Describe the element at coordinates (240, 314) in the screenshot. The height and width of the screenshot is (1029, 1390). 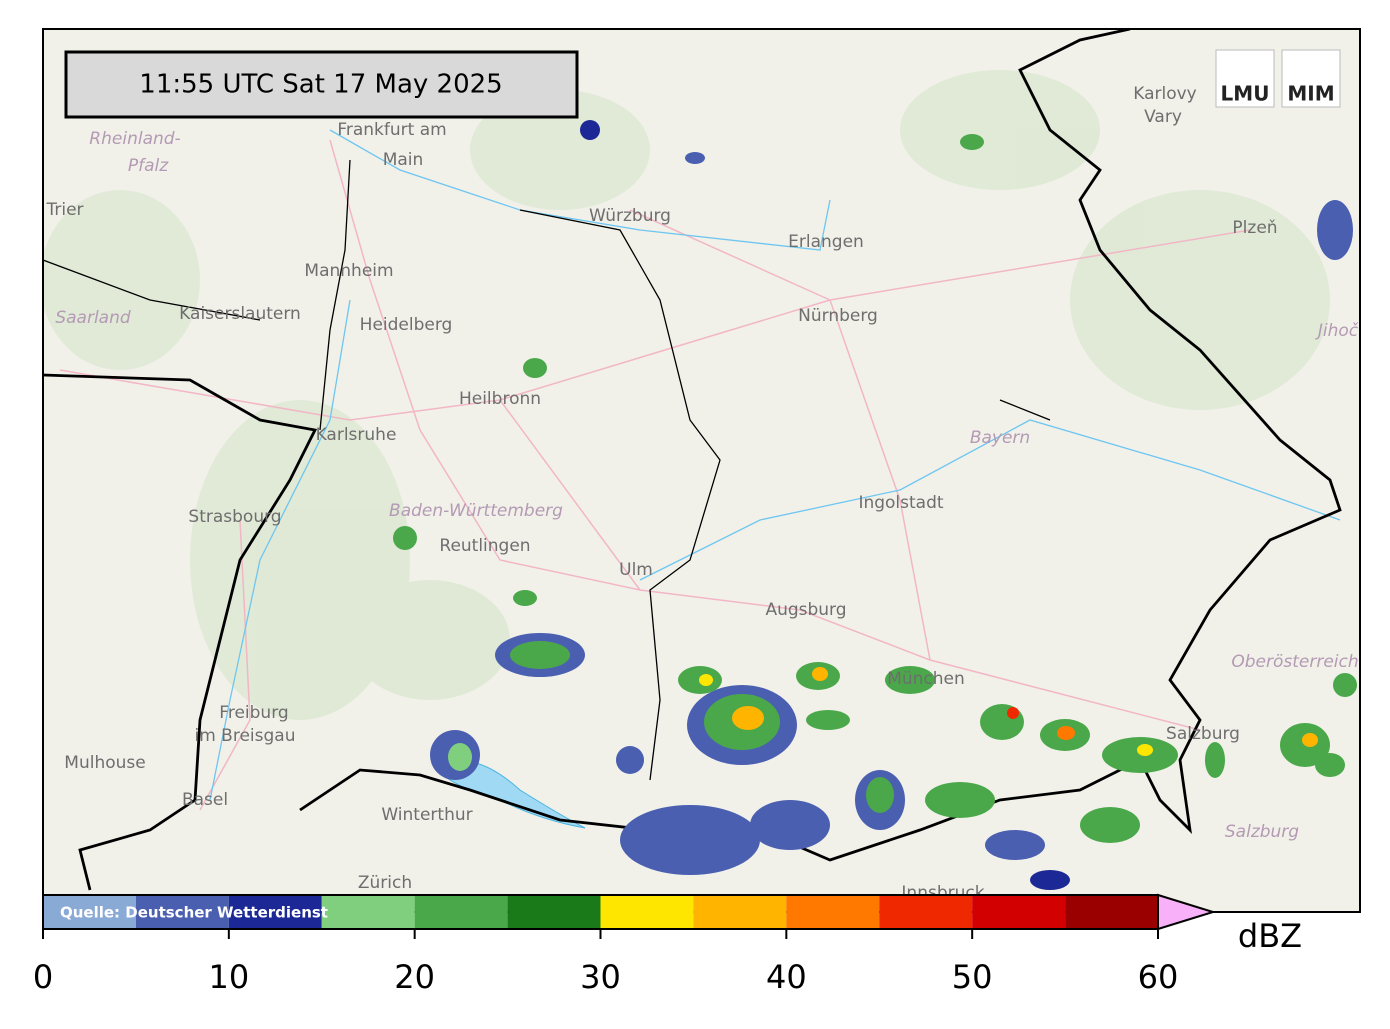
I see `city-label: Kaiserslautern` at that location.